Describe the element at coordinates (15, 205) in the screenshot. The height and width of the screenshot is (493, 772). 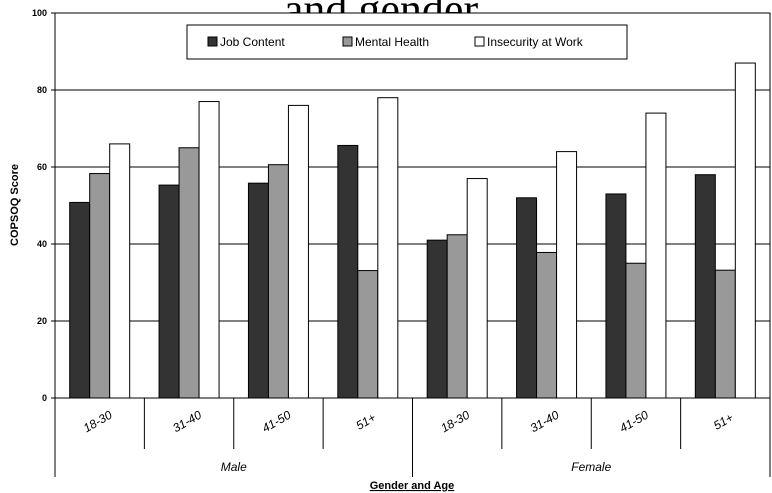
I see `y-axis-label: COPSOQ Score` at that location.